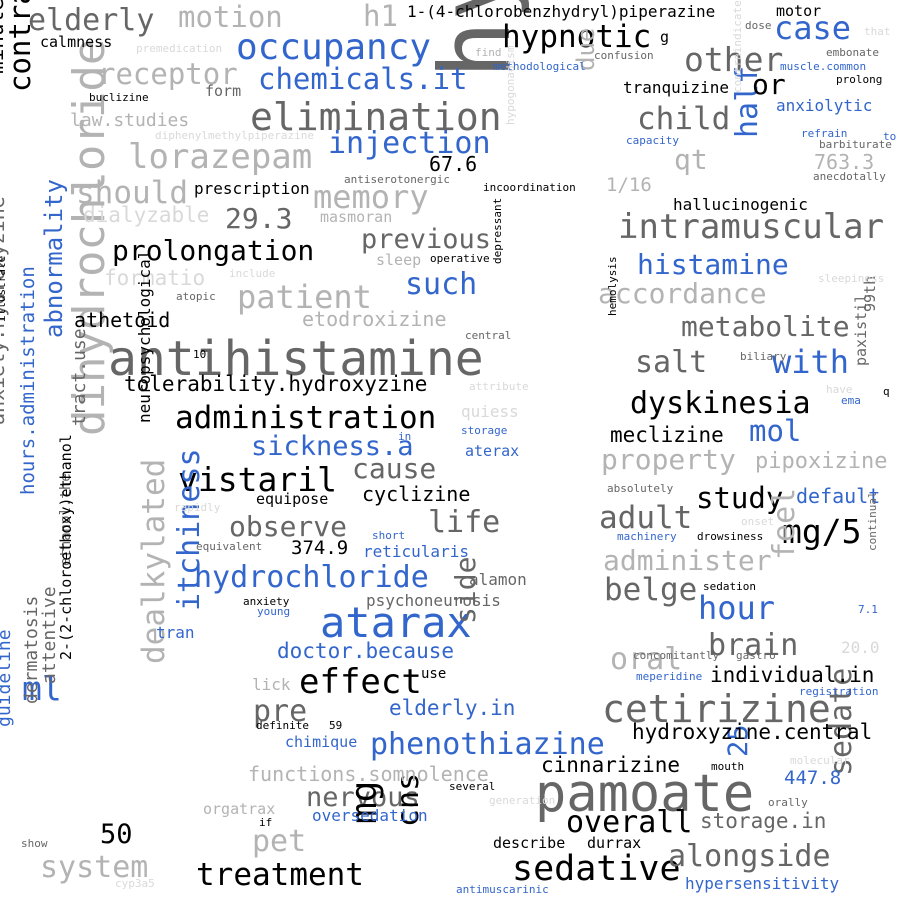 The height and width of the screenshot is (900, 900). What do you see at coordinates (792, 675) in the screenshot?
I see `cloud-word: individual.in` at bounding box center [792, 675].